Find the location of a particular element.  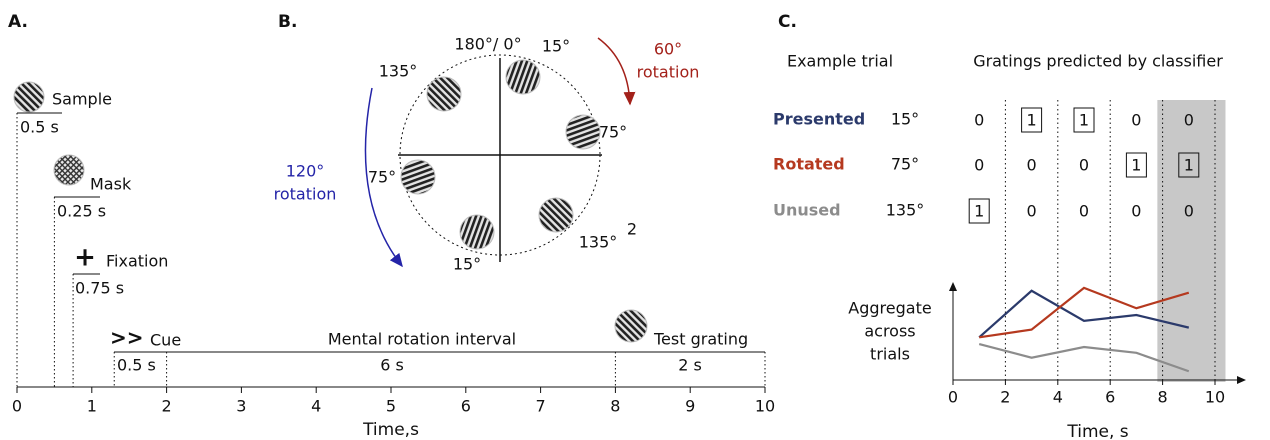

sample-grating is located at coordinates (29, 97).